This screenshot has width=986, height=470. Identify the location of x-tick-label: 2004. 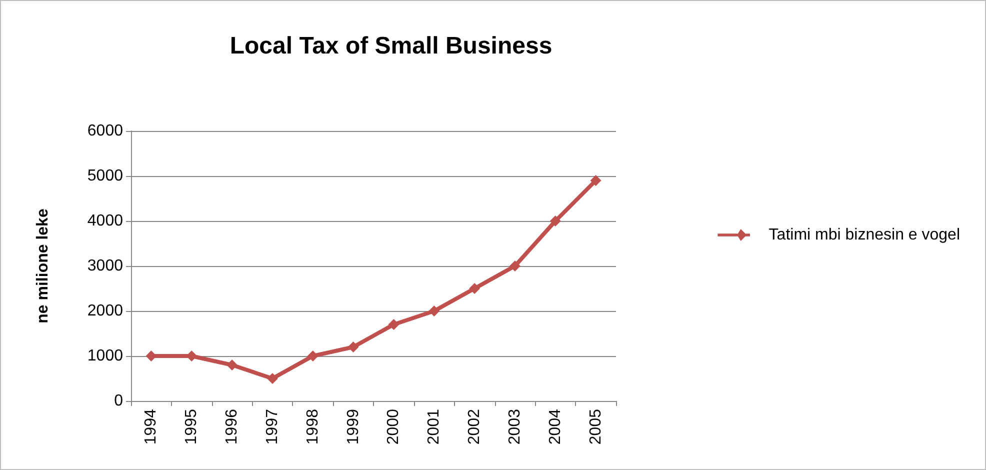
(555, 426).